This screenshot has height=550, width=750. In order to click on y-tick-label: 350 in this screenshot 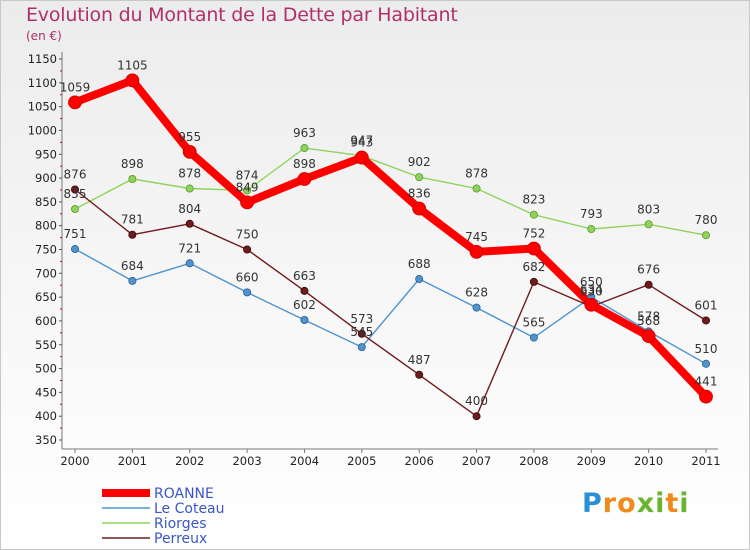, I will do `click(46, 440)`.